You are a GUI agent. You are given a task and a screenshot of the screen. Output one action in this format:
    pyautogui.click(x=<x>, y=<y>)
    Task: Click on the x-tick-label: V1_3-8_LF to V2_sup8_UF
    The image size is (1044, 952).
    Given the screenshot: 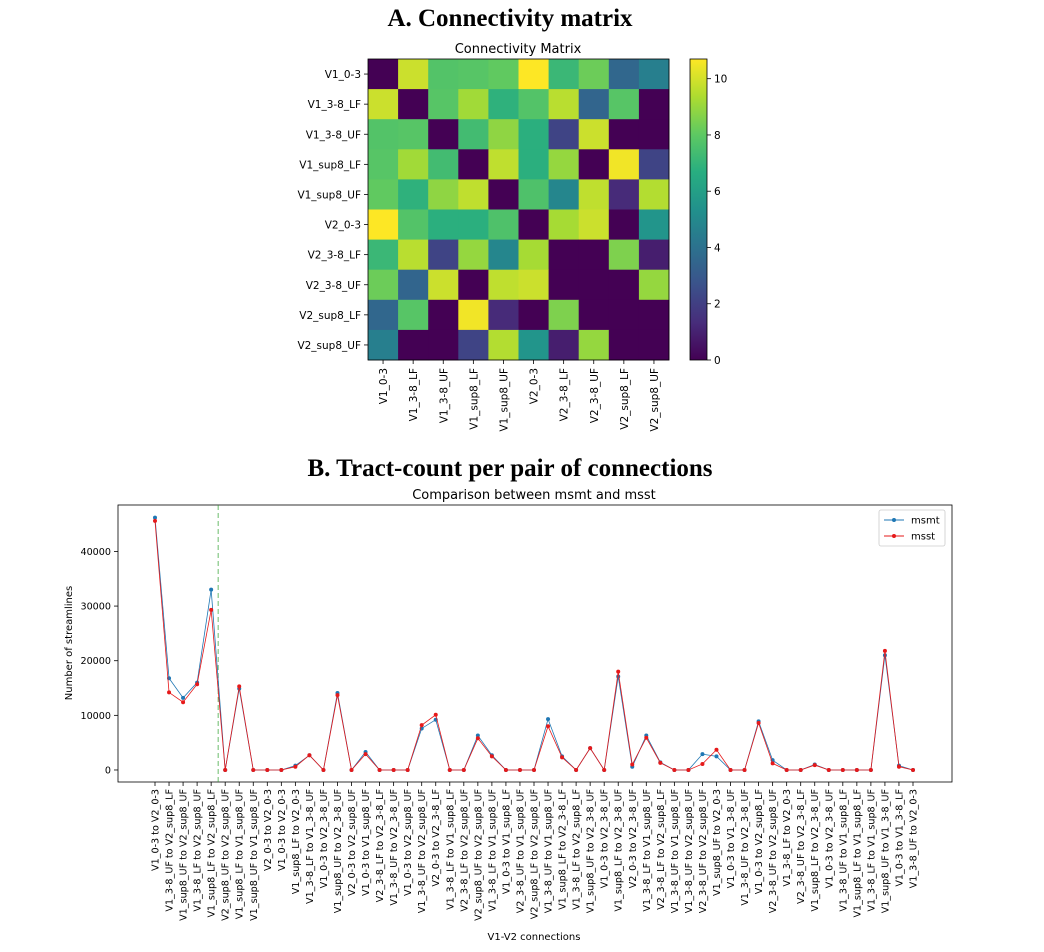 What is the action you would take?
    pyautogui.click(x=198, y=850)
    